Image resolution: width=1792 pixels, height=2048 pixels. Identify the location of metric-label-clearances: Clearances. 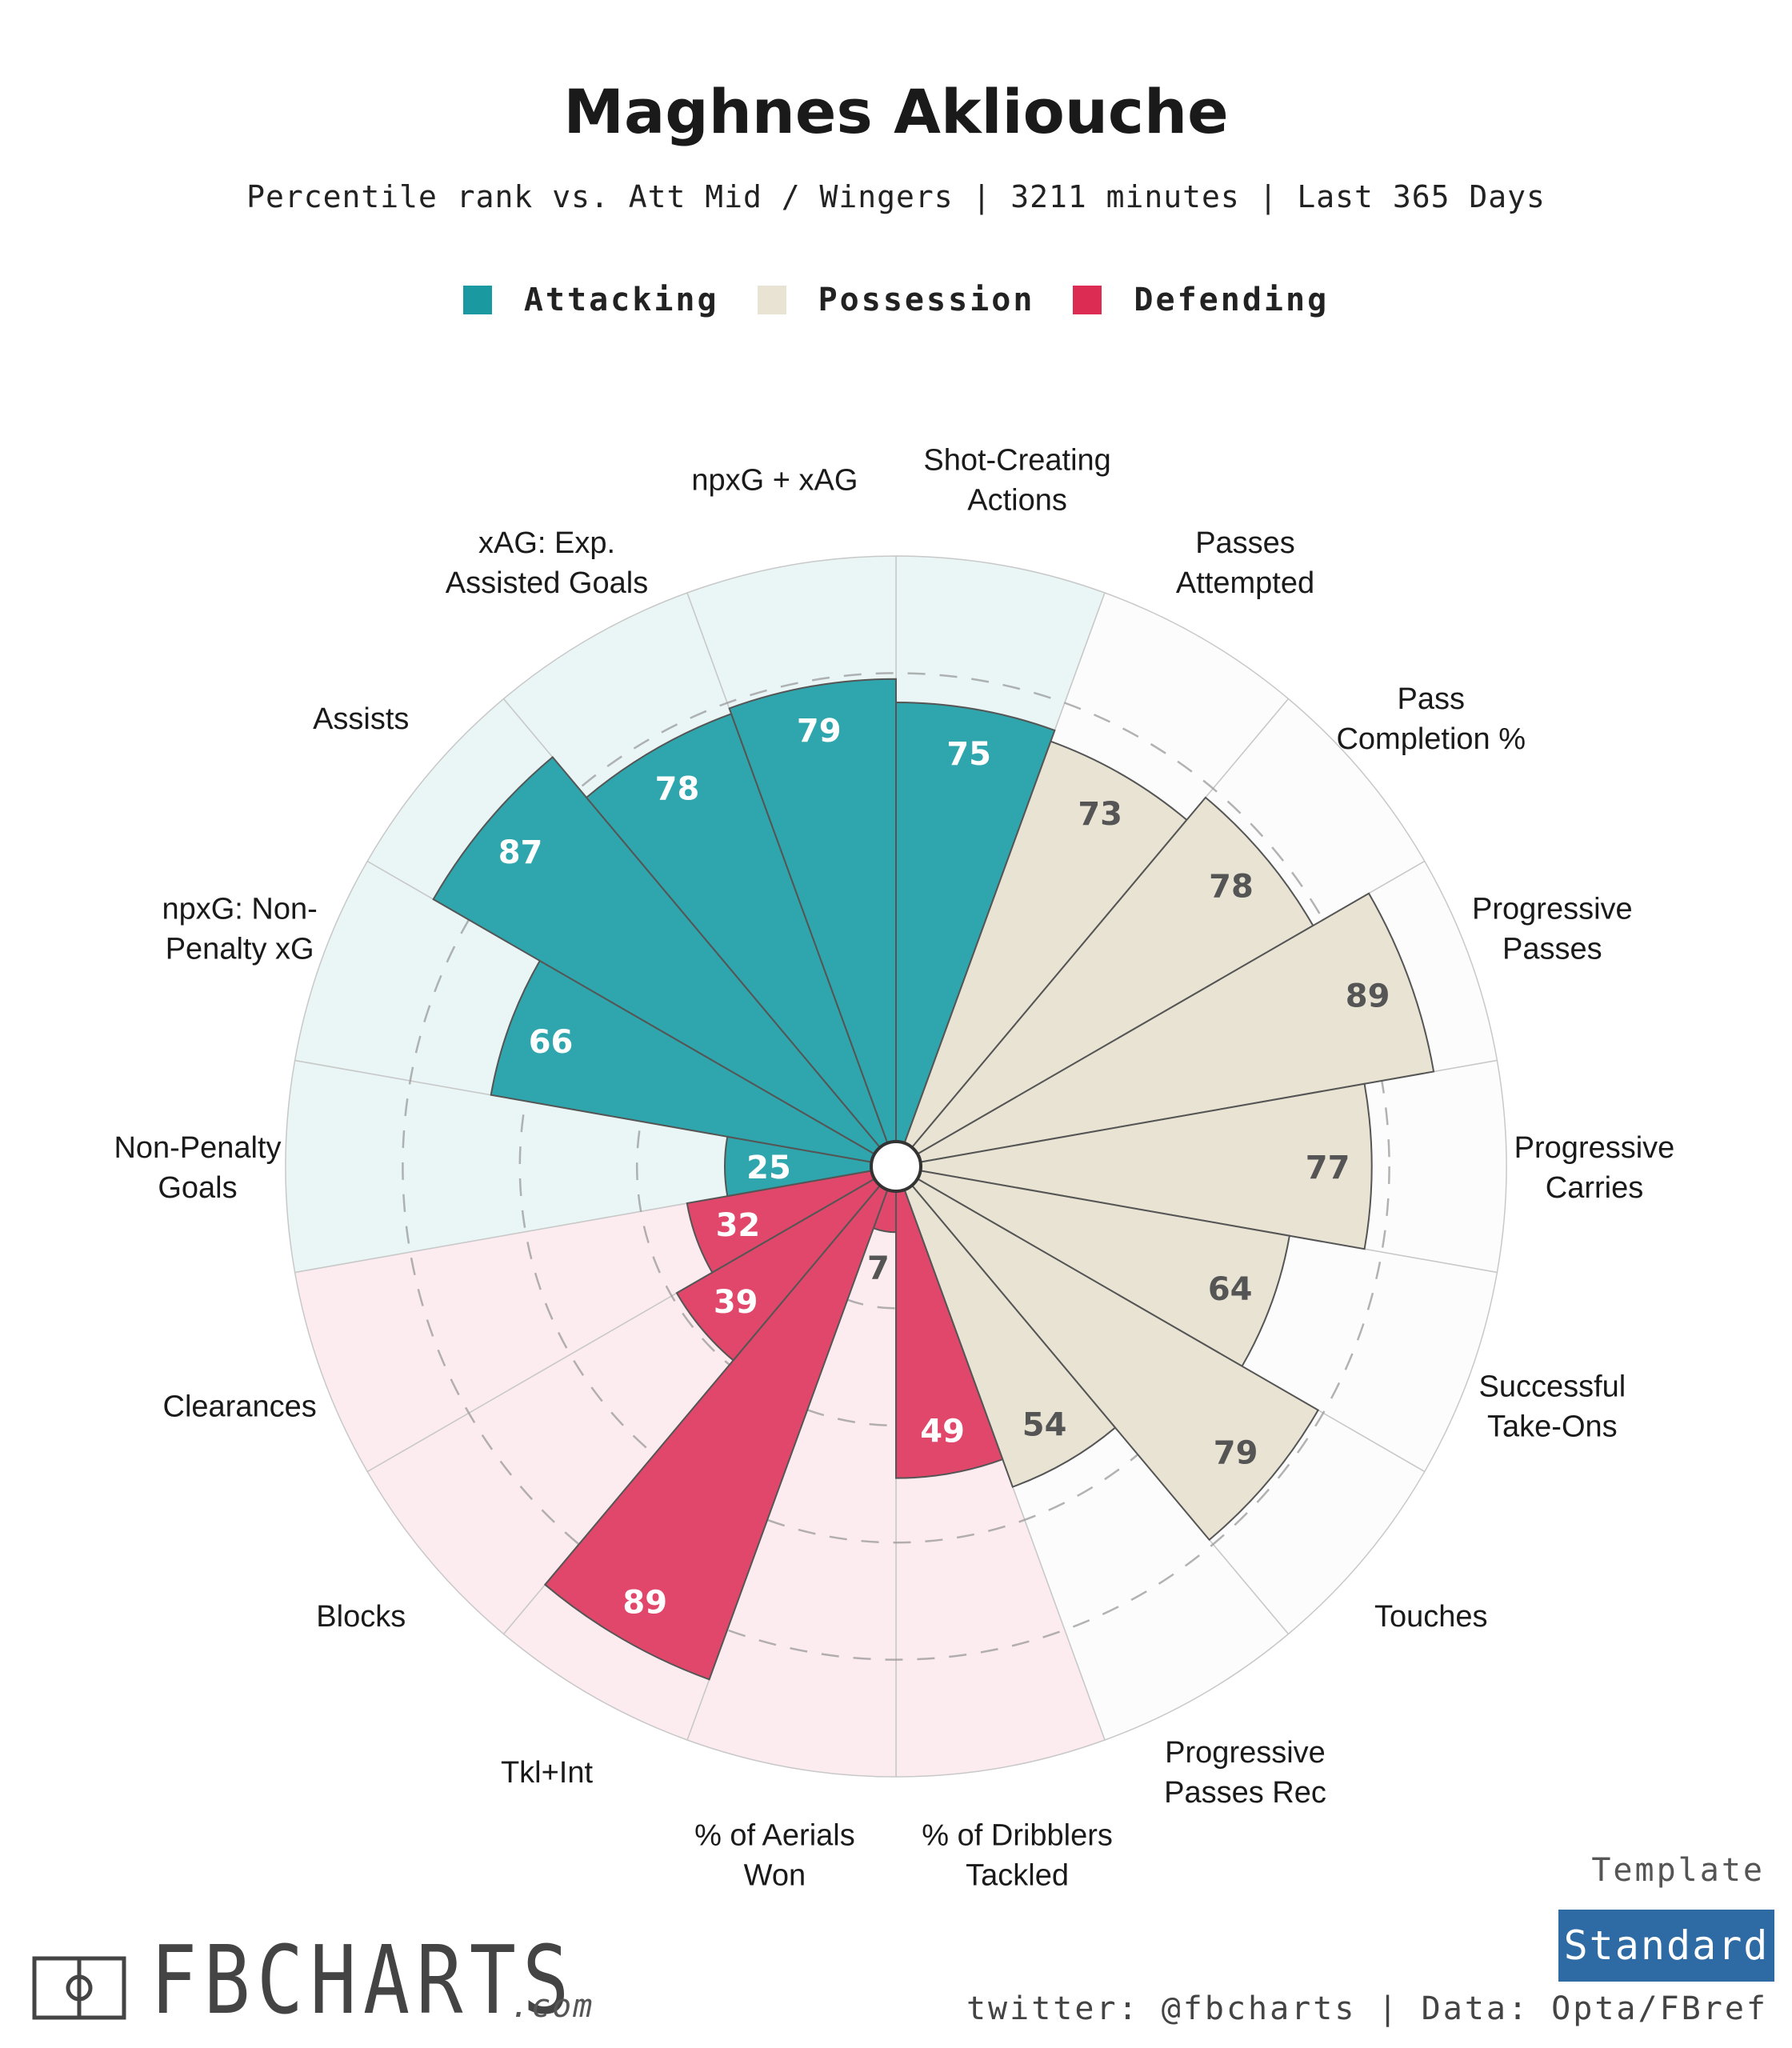
(240, 1407).